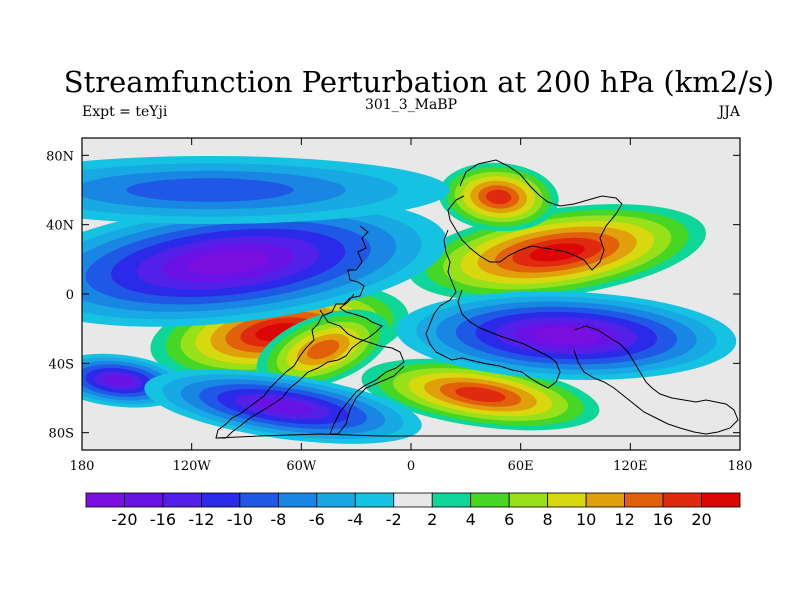 The height and width of the screenshot is (600, 800). What do you see at coordinates (586, 519) in the screenshot?
I see `colorbar-label: 10` at bounding box center [586, 519].